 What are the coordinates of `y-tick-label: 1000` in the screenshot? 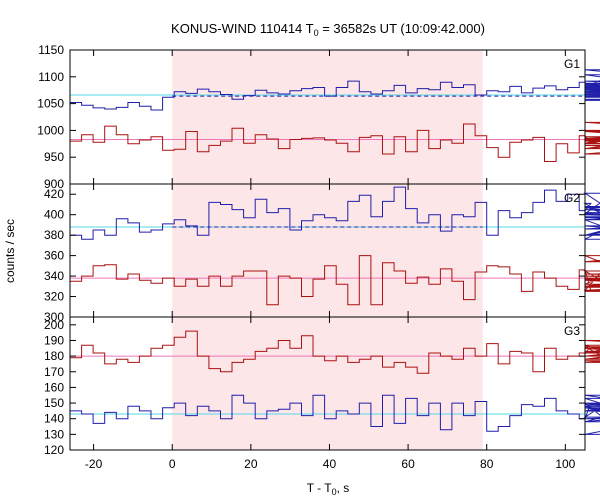 It's located at (50, 130).